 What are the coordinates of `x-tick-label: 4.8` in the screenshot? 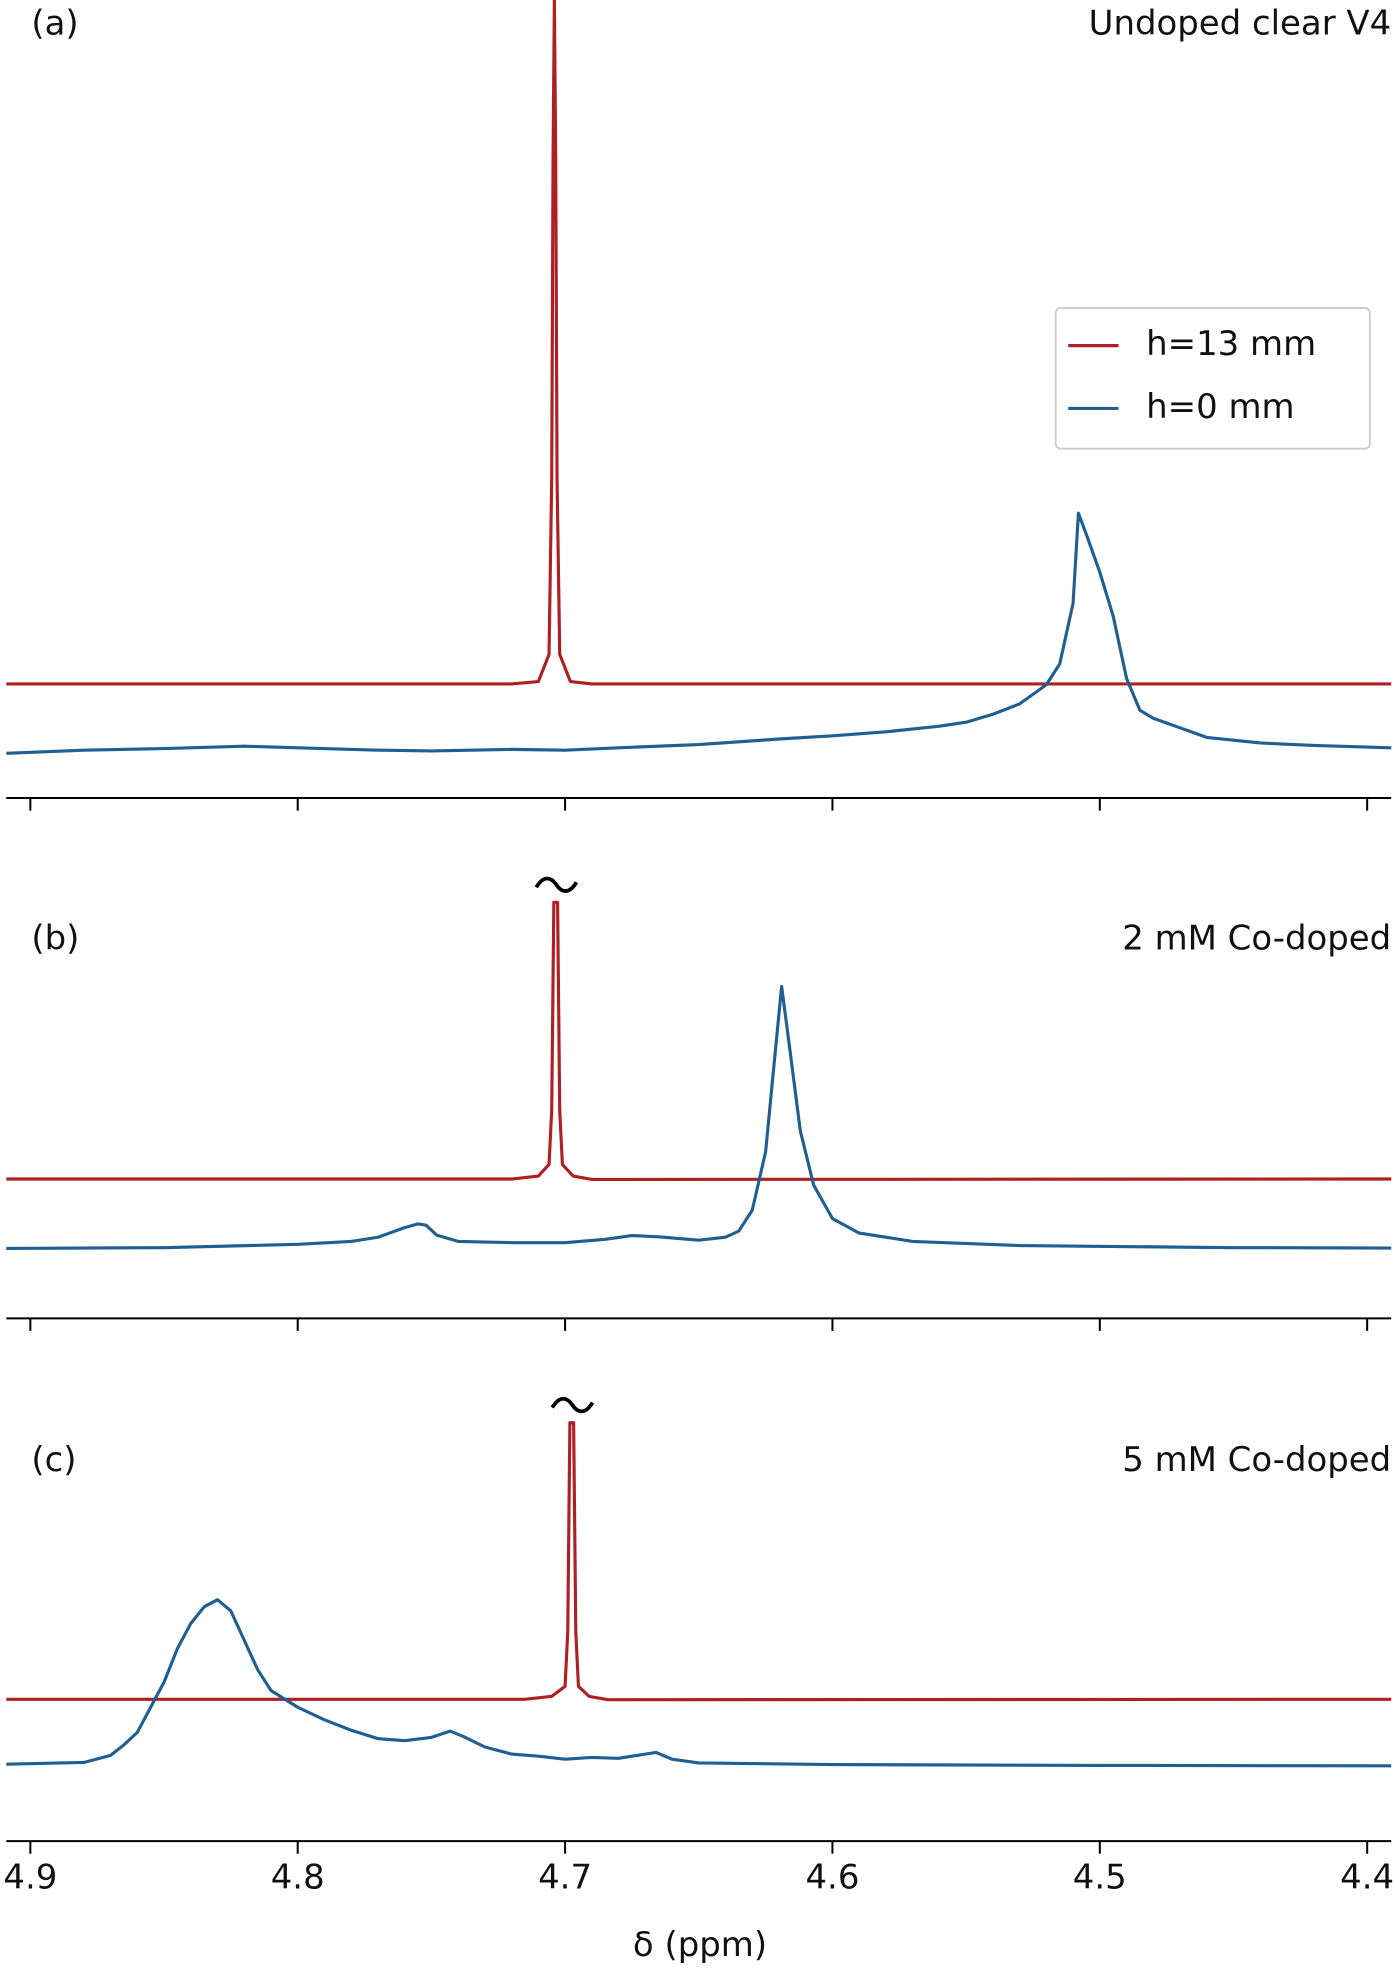 It's located at (298, 1877).